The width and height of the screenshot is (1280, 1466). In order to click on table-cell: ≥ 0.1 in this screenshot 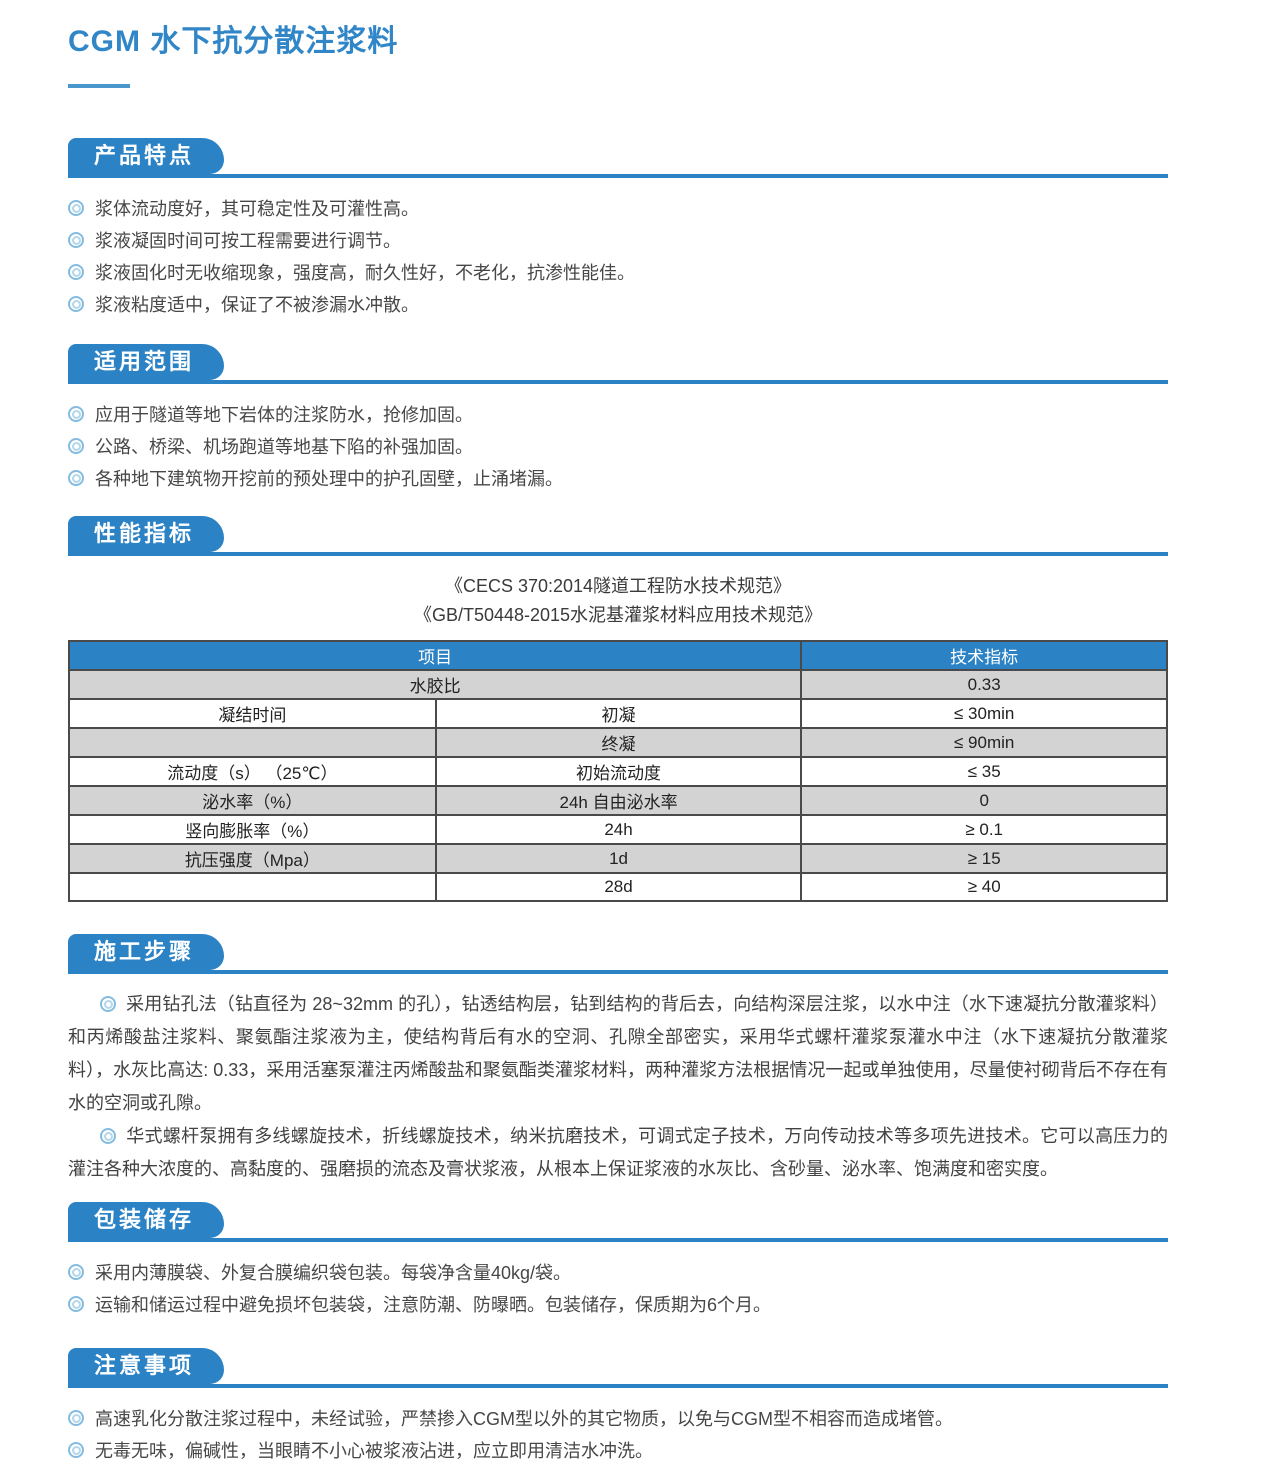, I will do `click(984, 829)`.